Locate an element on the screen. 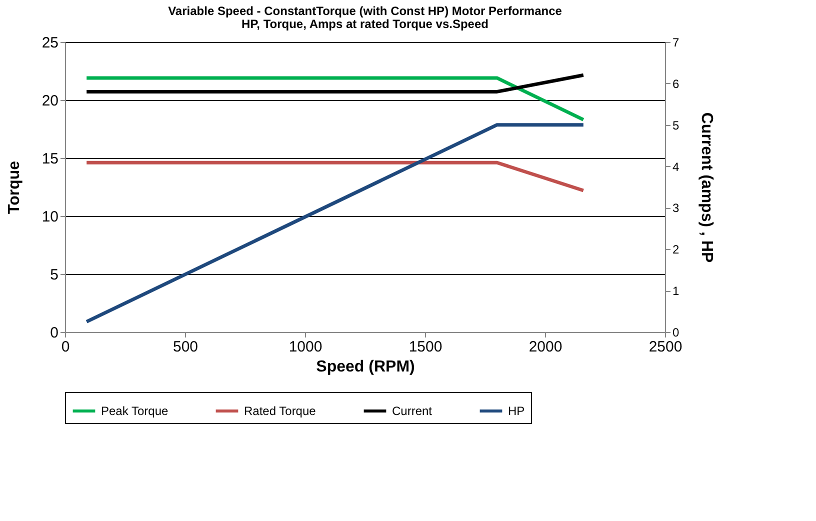 The image size is (816, 521). legend-label: Peak Torque is located at coordinates (134, 411).